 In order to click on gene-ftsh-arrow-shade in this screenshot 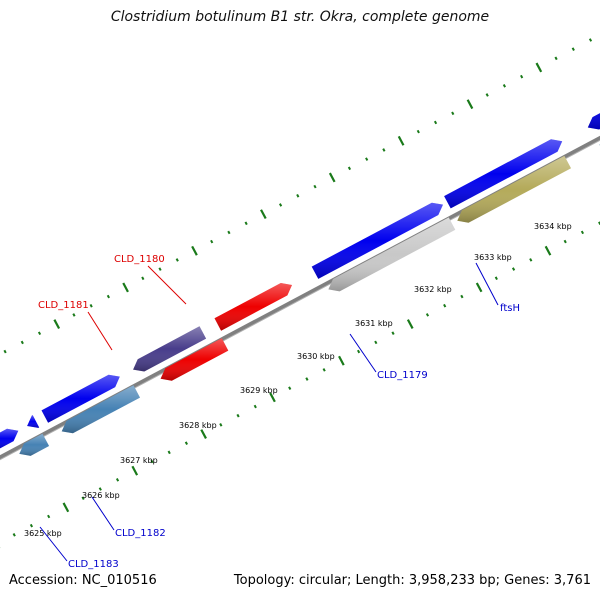, I will do `click(514, 189)`.